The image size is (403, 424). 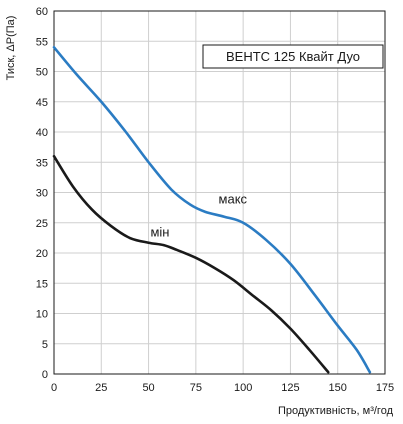 I want to click on y-tick-label-15: 15, so click(x=42, y=284).